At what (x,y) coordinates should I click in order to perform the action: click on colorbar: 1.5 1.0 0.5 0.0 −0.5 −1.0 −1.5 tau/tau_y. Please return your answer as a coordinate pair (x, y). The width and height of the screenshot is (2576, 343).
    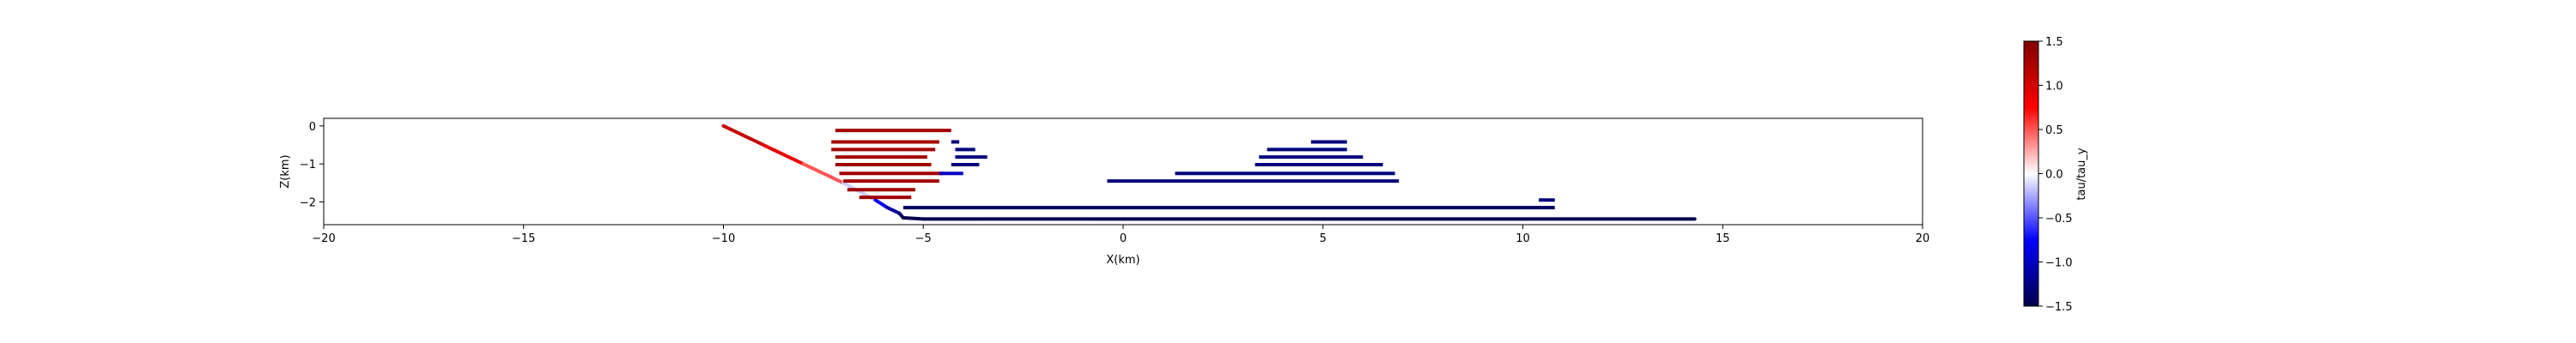
    Looking at the image, I should click on (2055, 175).